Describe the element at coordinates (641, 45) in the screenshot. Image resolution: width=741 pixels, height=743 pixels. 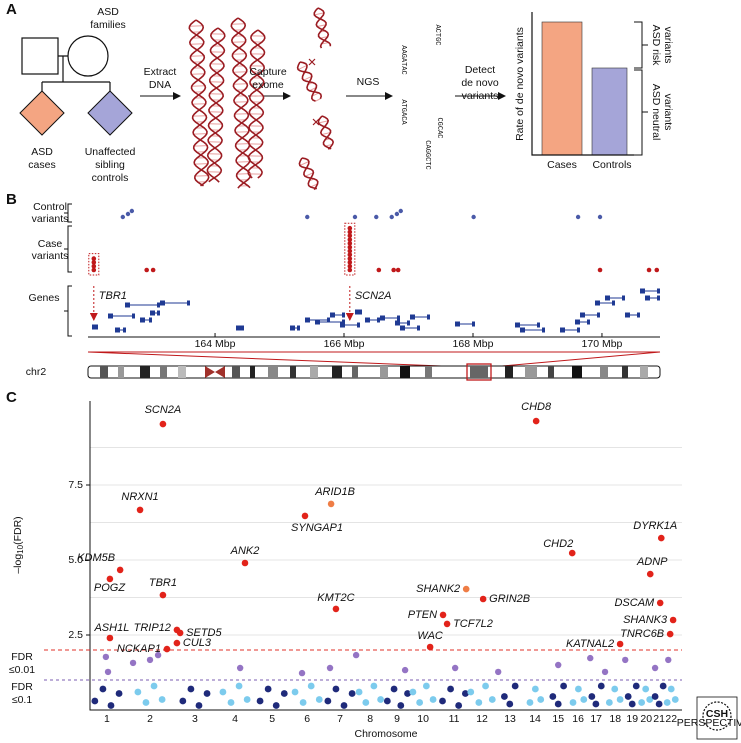
I see `risk-bracket` at that location.